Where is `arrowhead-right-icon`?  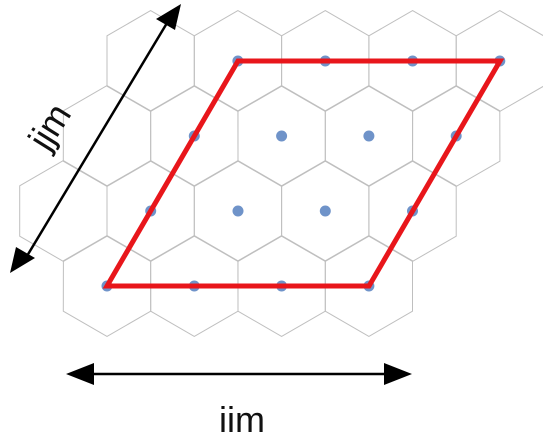 arrowhead-right-icon is located at coordinates (398, 374).